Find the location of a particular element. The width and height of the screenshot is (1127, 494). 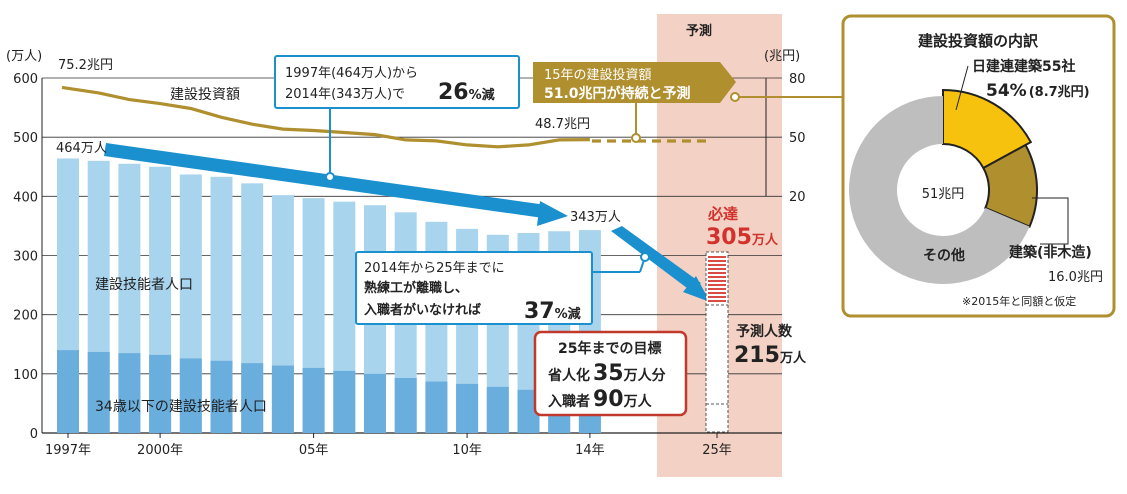

trend-arrow-head is located at coordinates (552, 213).